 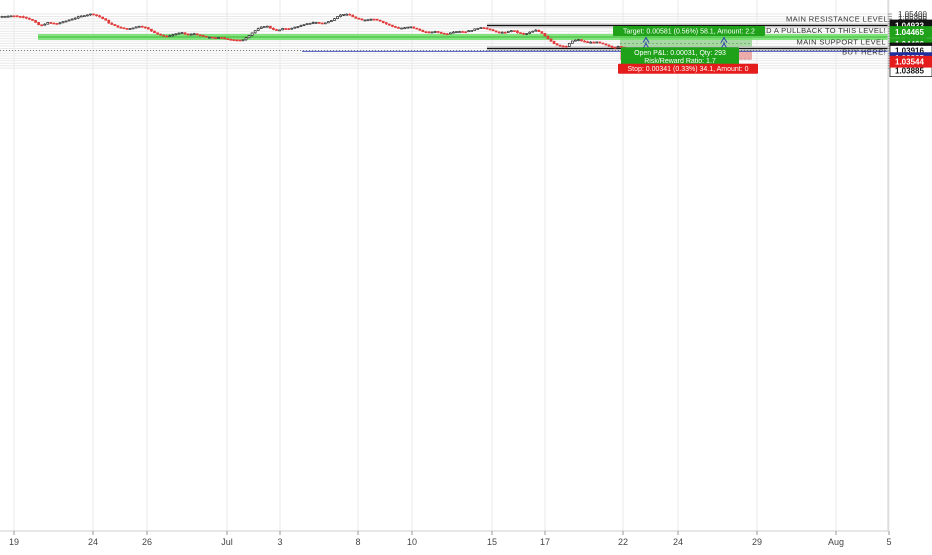 What do you see at coordinates (909, 32) in the screenshot?
I see `target-price-tag-text: 1.04465` at bounding box center [909, 32].